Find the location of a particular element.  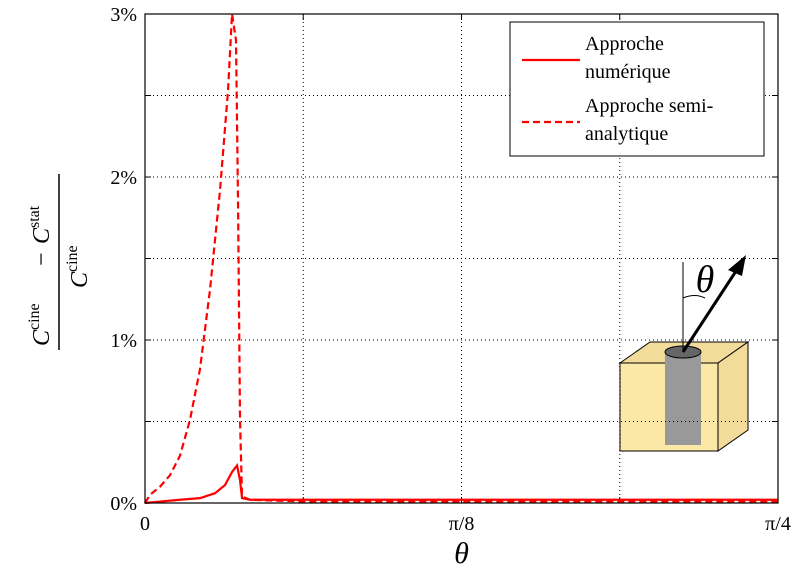

y-tick-label: 3% is located at coordinates (123, 15).